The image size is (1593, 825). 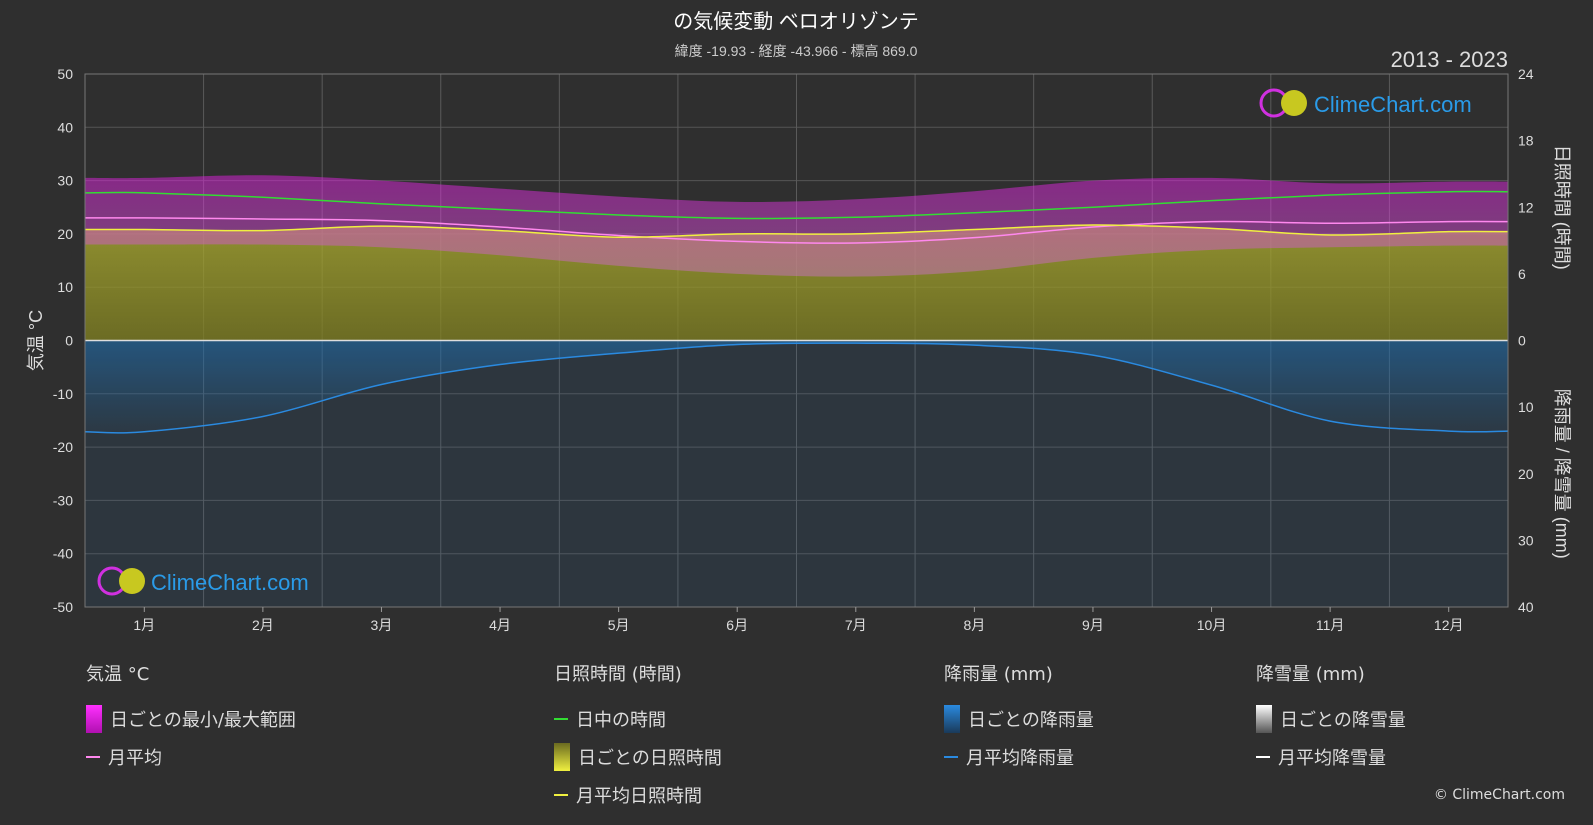 What do you see at coordinates (135, 758) in the screenshot?
I see `legend-label: 月平均` at bounding box center [135, 758].